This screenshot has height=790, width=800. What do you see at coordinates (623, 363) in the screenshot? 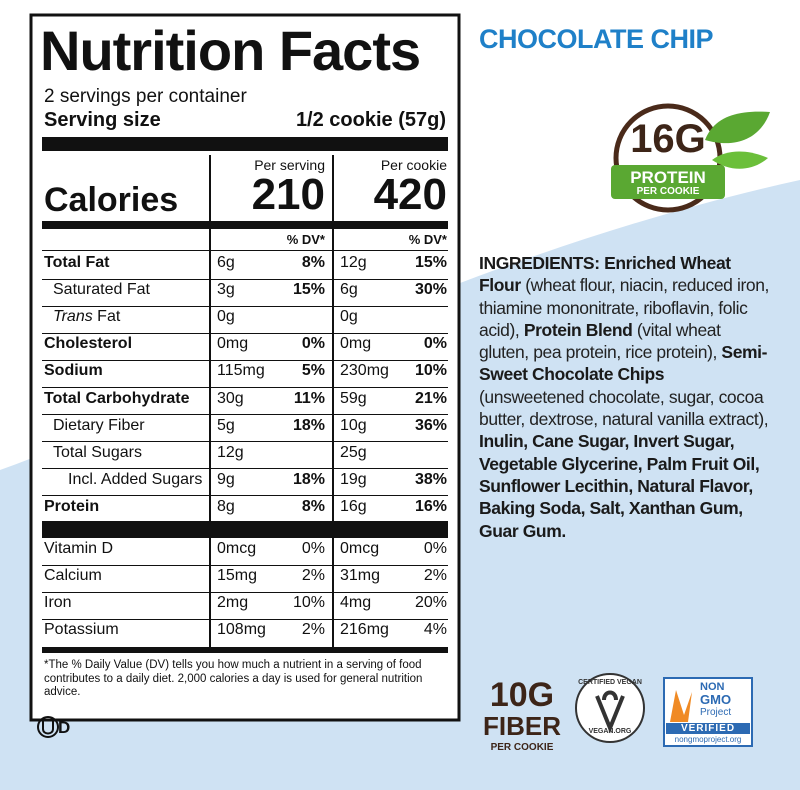
I see `ingredient-text: Semi-Sweet Chocolate Chips` at bounding box center [623, 363].